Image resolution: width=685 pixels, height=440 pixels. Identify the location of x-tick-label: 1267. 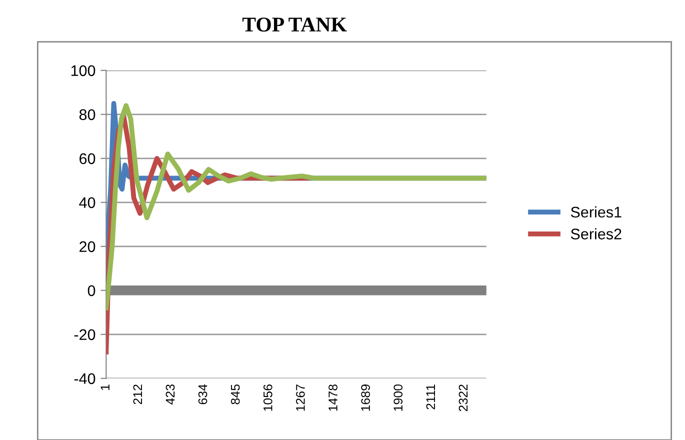
(300, 397).